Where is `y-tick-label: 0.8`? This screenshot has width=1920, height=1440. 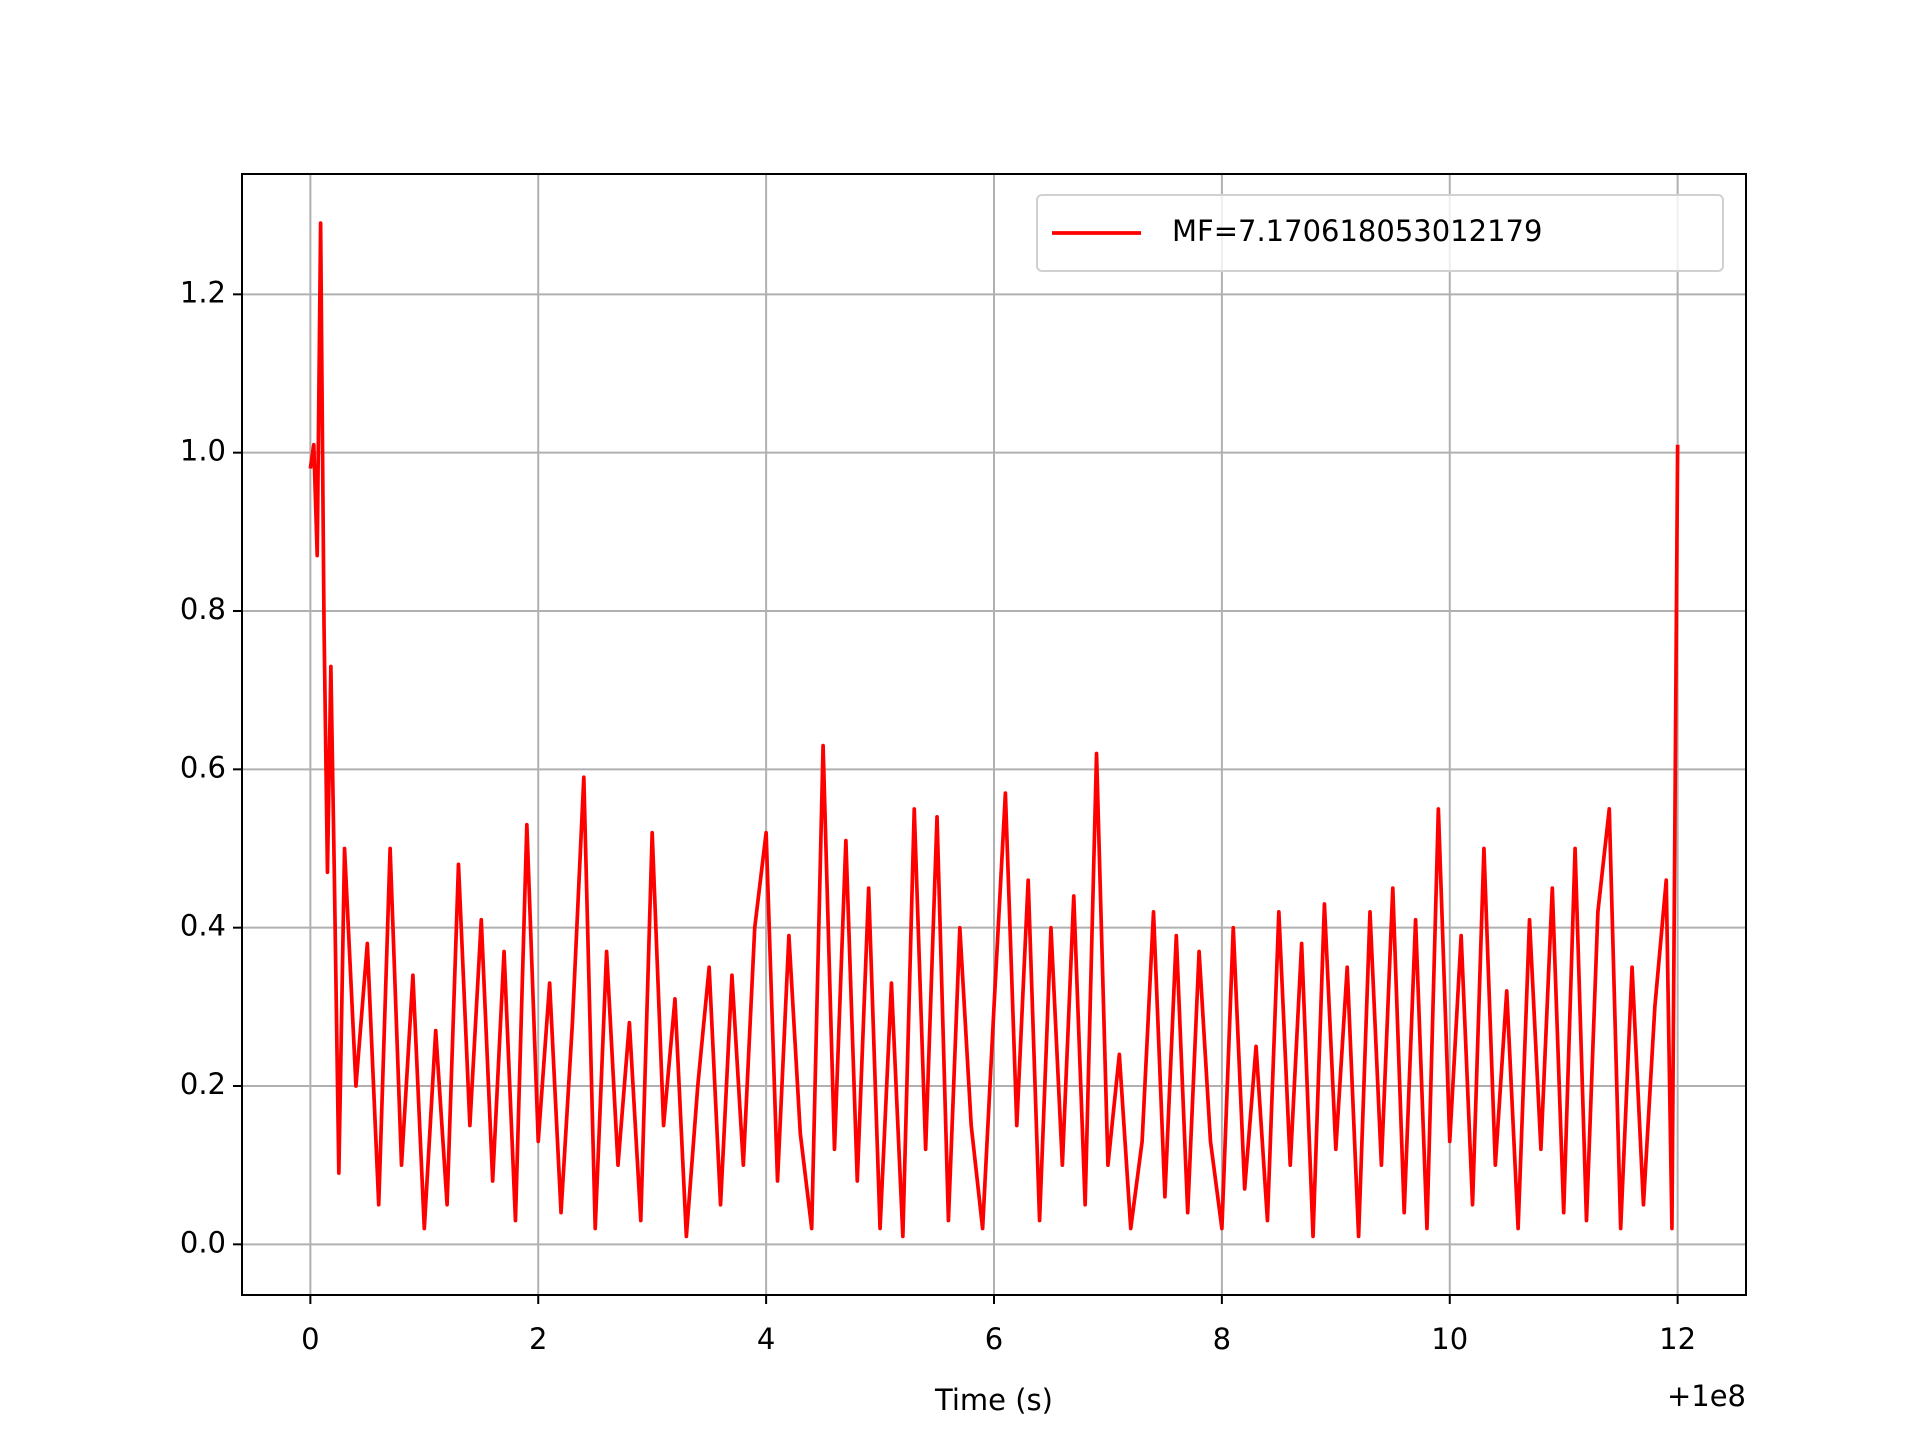 y-tick-label: 0.8 is located at coordinates (203, 609).